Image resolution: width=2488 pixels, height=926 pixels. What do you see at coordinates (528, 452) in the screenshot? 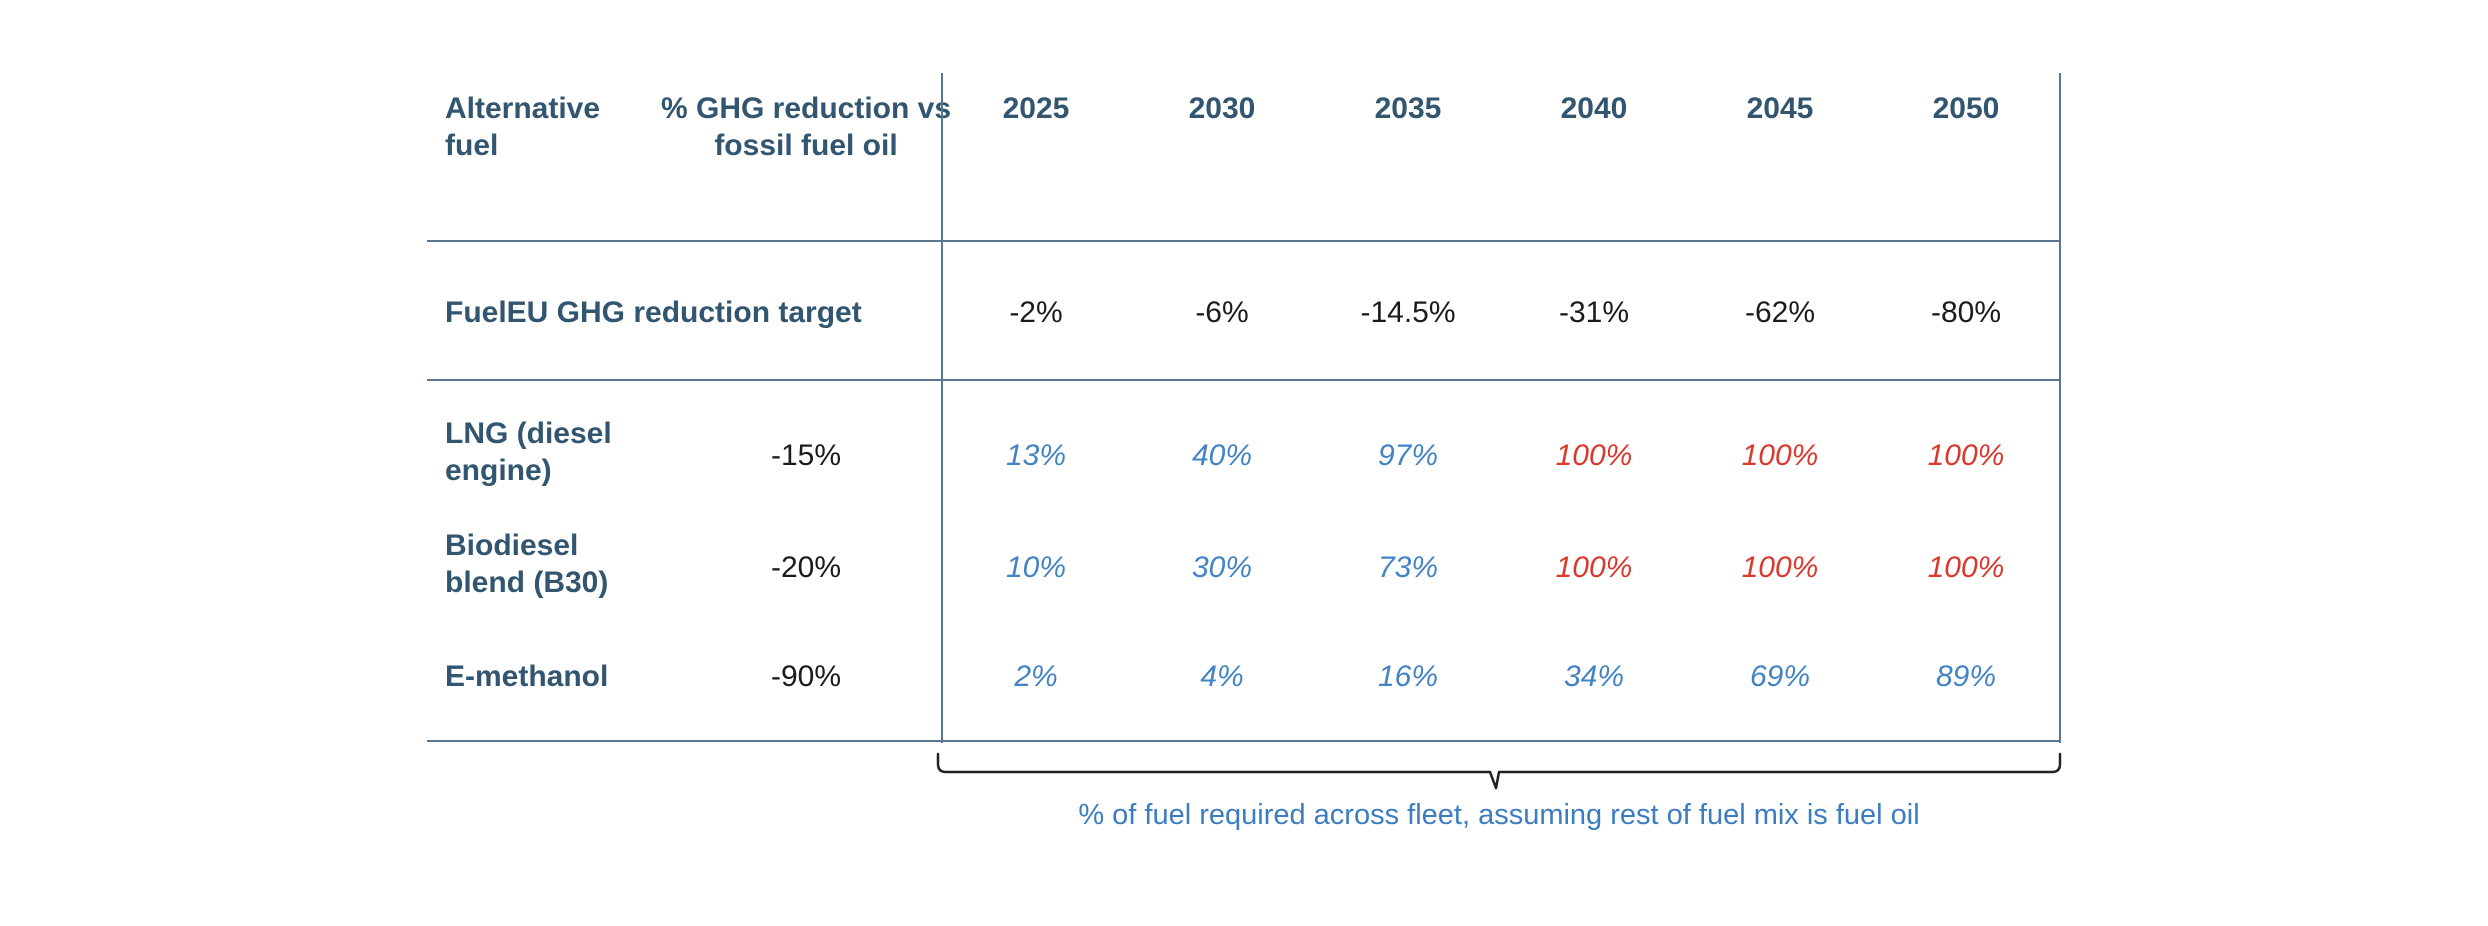
I see `lng-row-label: LNG (diesel engine)` at bounding box center [528, 452].